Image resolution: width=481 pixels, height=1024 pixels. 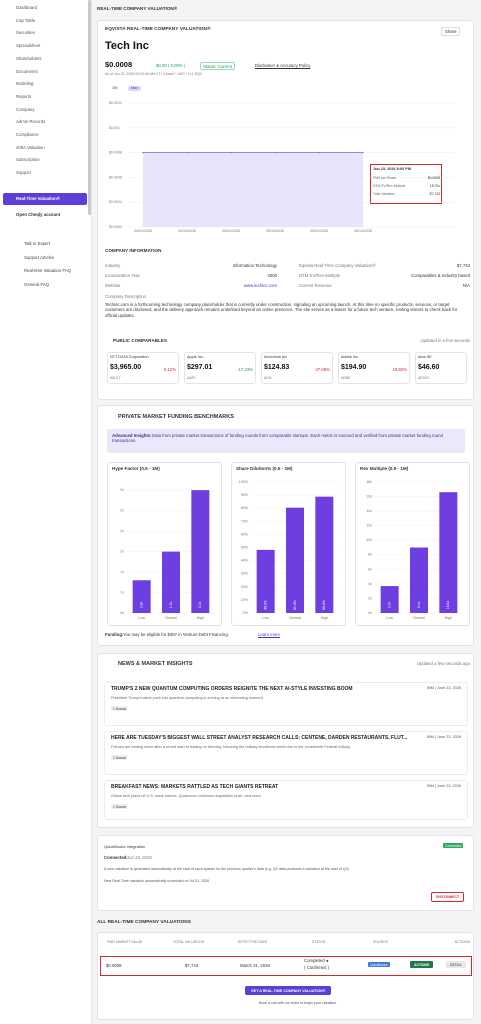 I want to click on nav-item: Dashboard, so click(x=27, y=7).